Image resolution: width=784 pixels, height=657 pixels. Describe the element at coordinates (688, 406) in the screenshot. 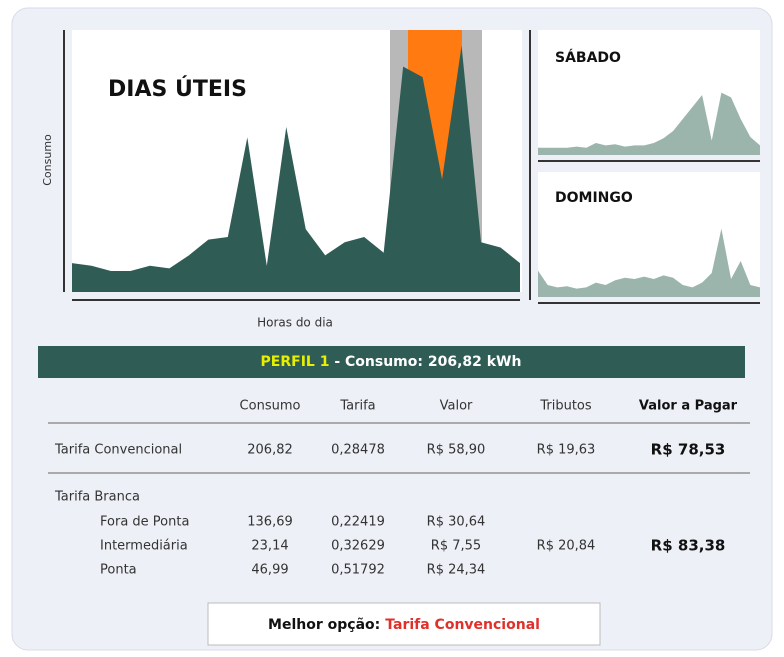

I see `column-header: Valor a Pagar` at that location.